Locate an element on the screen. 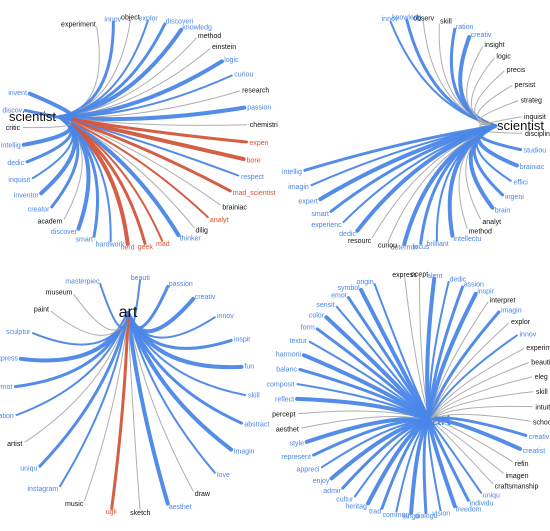  word-label: style is located at coordinates (297, 444).